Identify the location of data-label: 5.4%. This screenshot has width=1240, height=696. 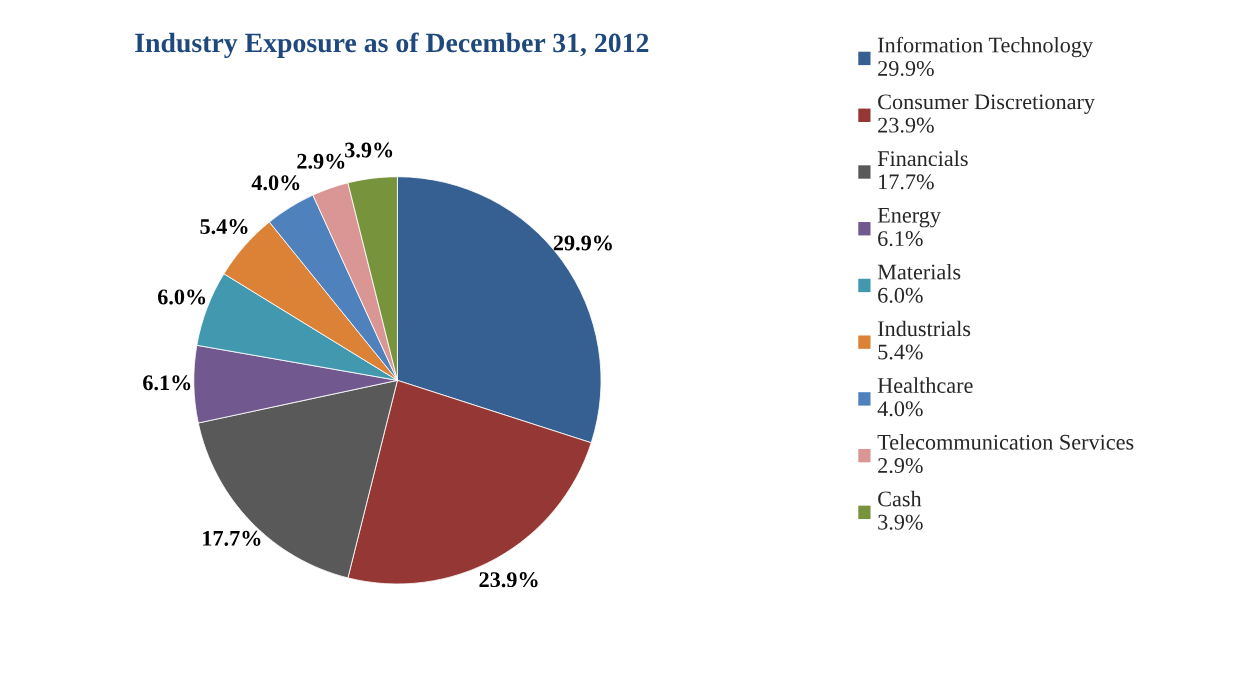
(224, 227).